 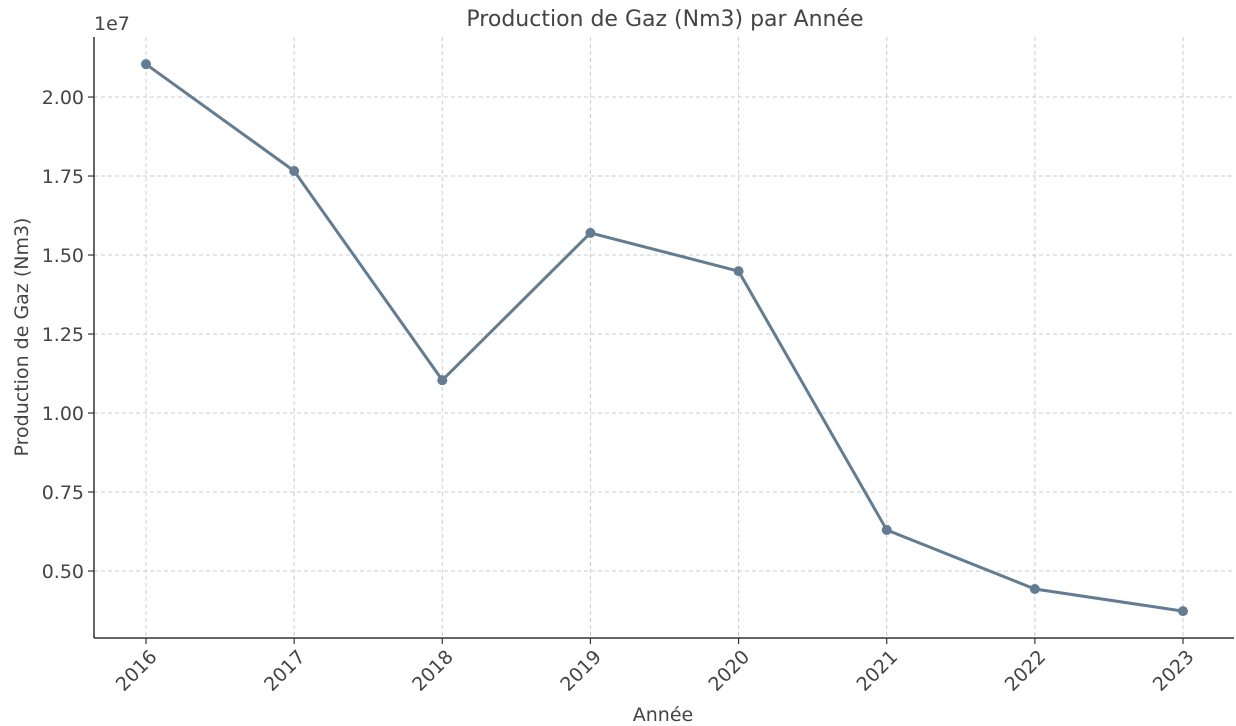 What do you see at coordinates (63, 256) in the screenshot?
I see `y-tick-label: 1.50` at bounding box center [63, 256].